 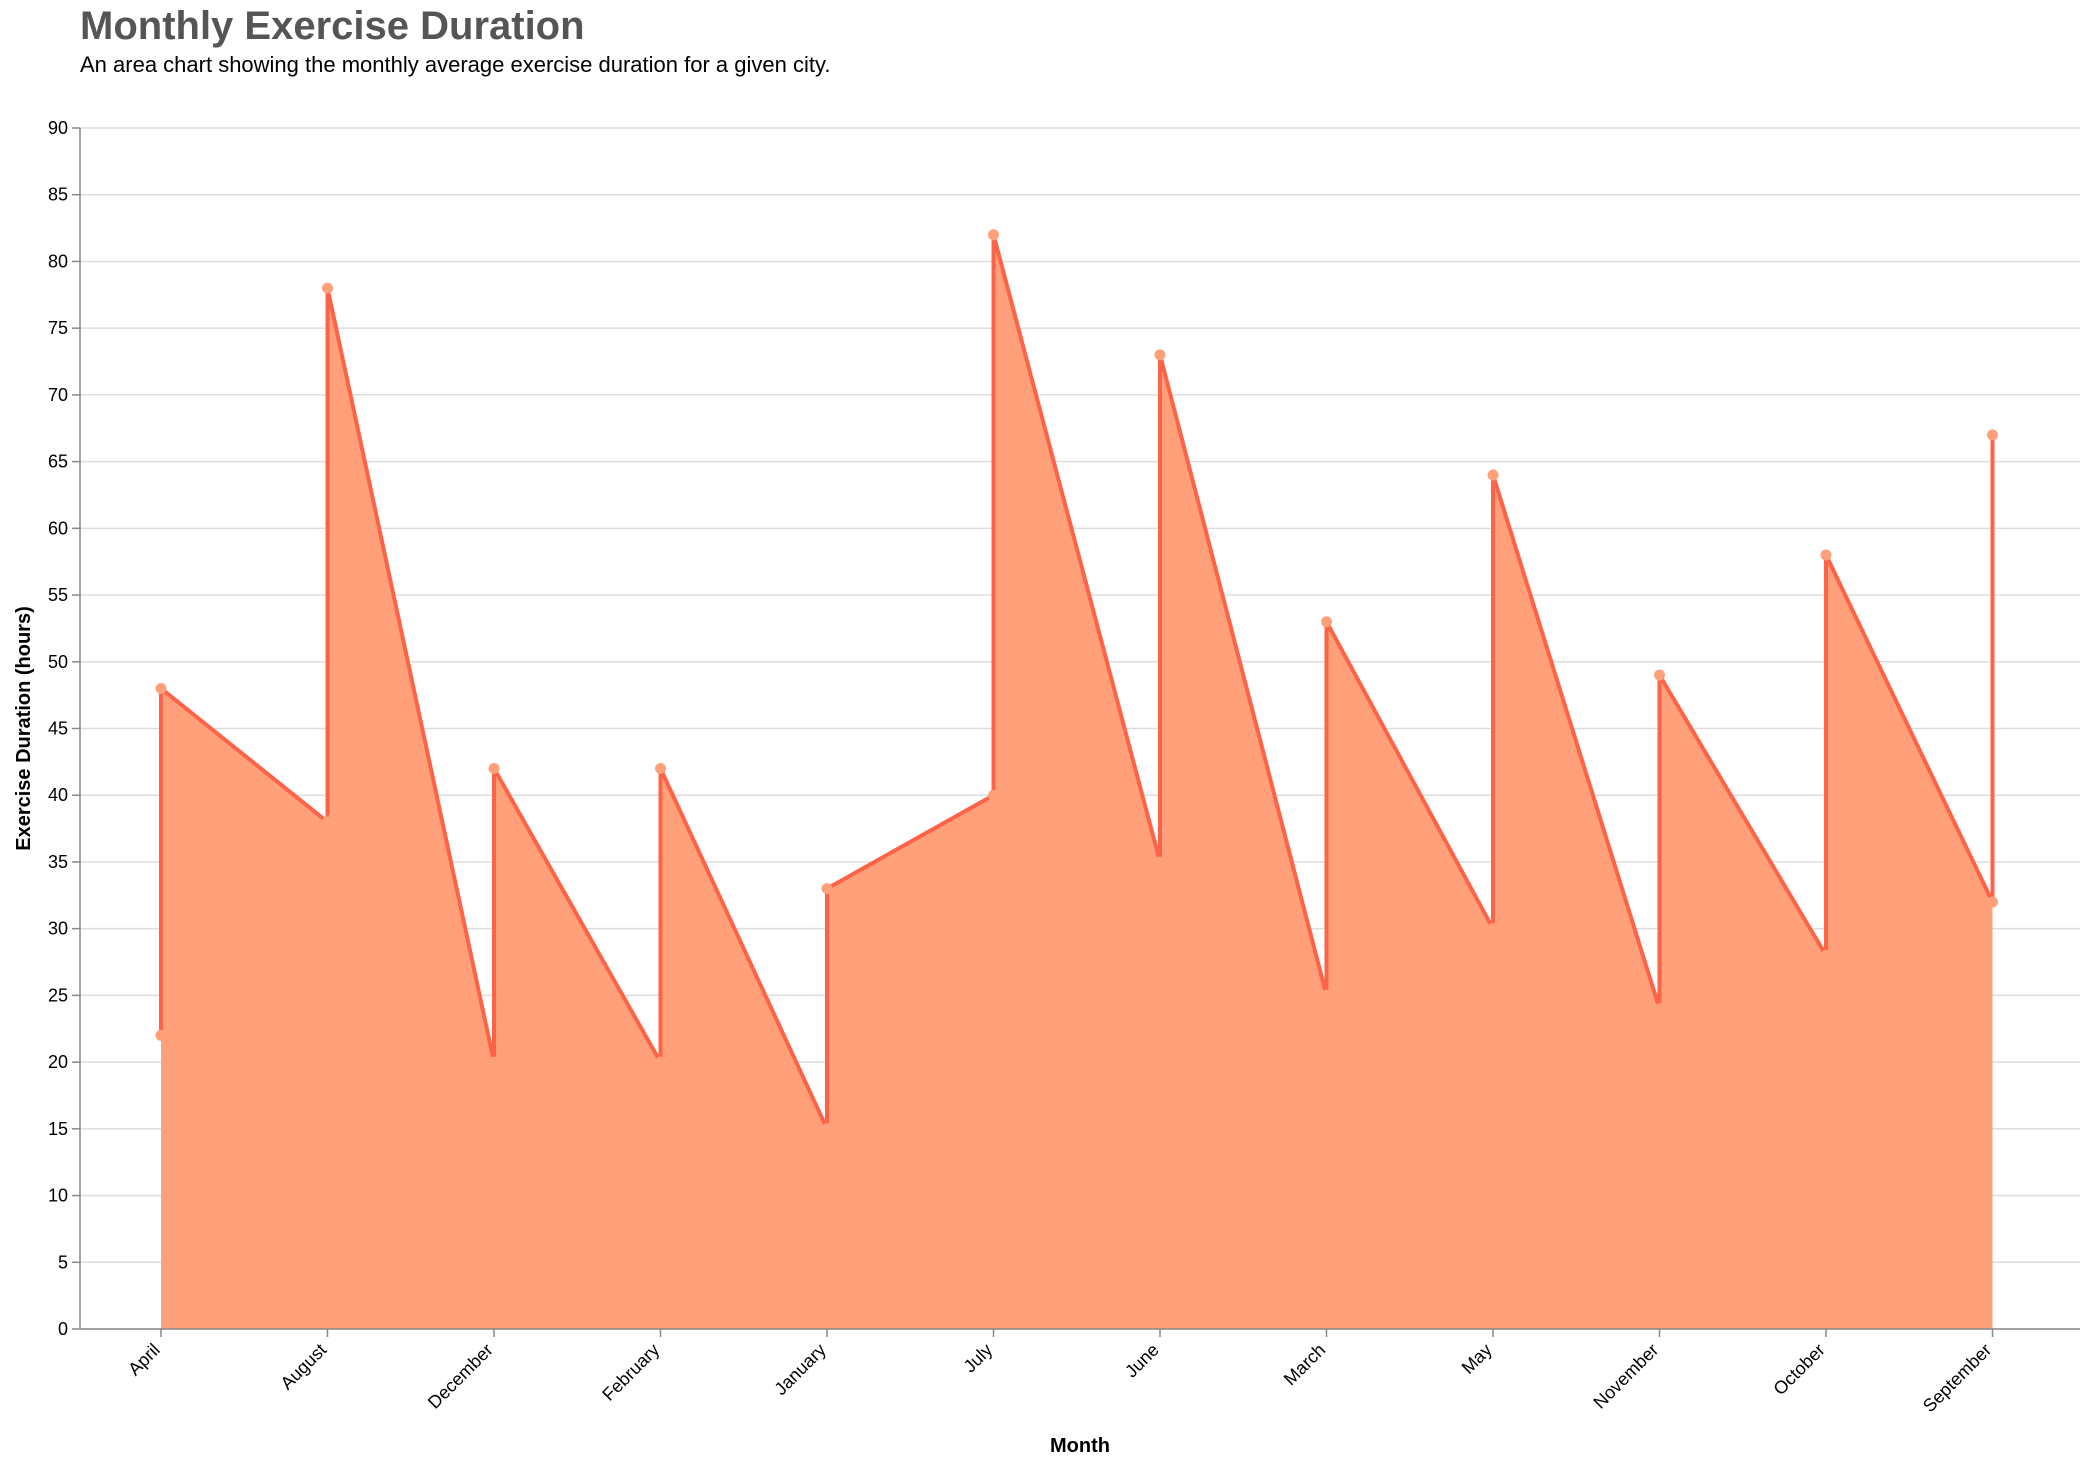 What do you see at coordinates (58, 328) in the screenshot?
I see `y-tick-label: 75` at bounding box center [58, 328].